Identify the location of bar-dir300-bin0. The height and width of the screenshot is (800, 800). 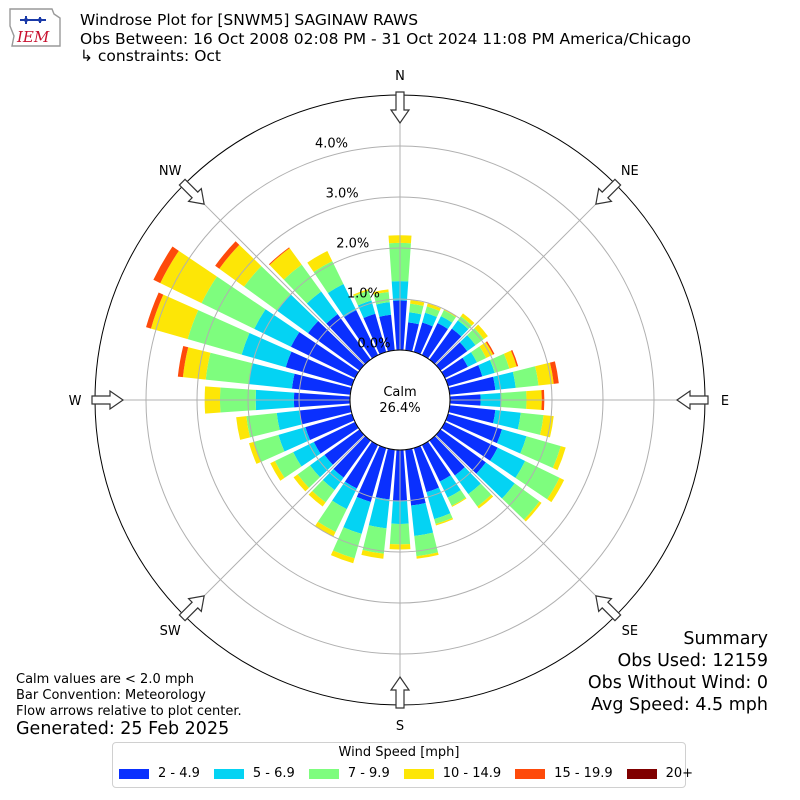
(324, 355).